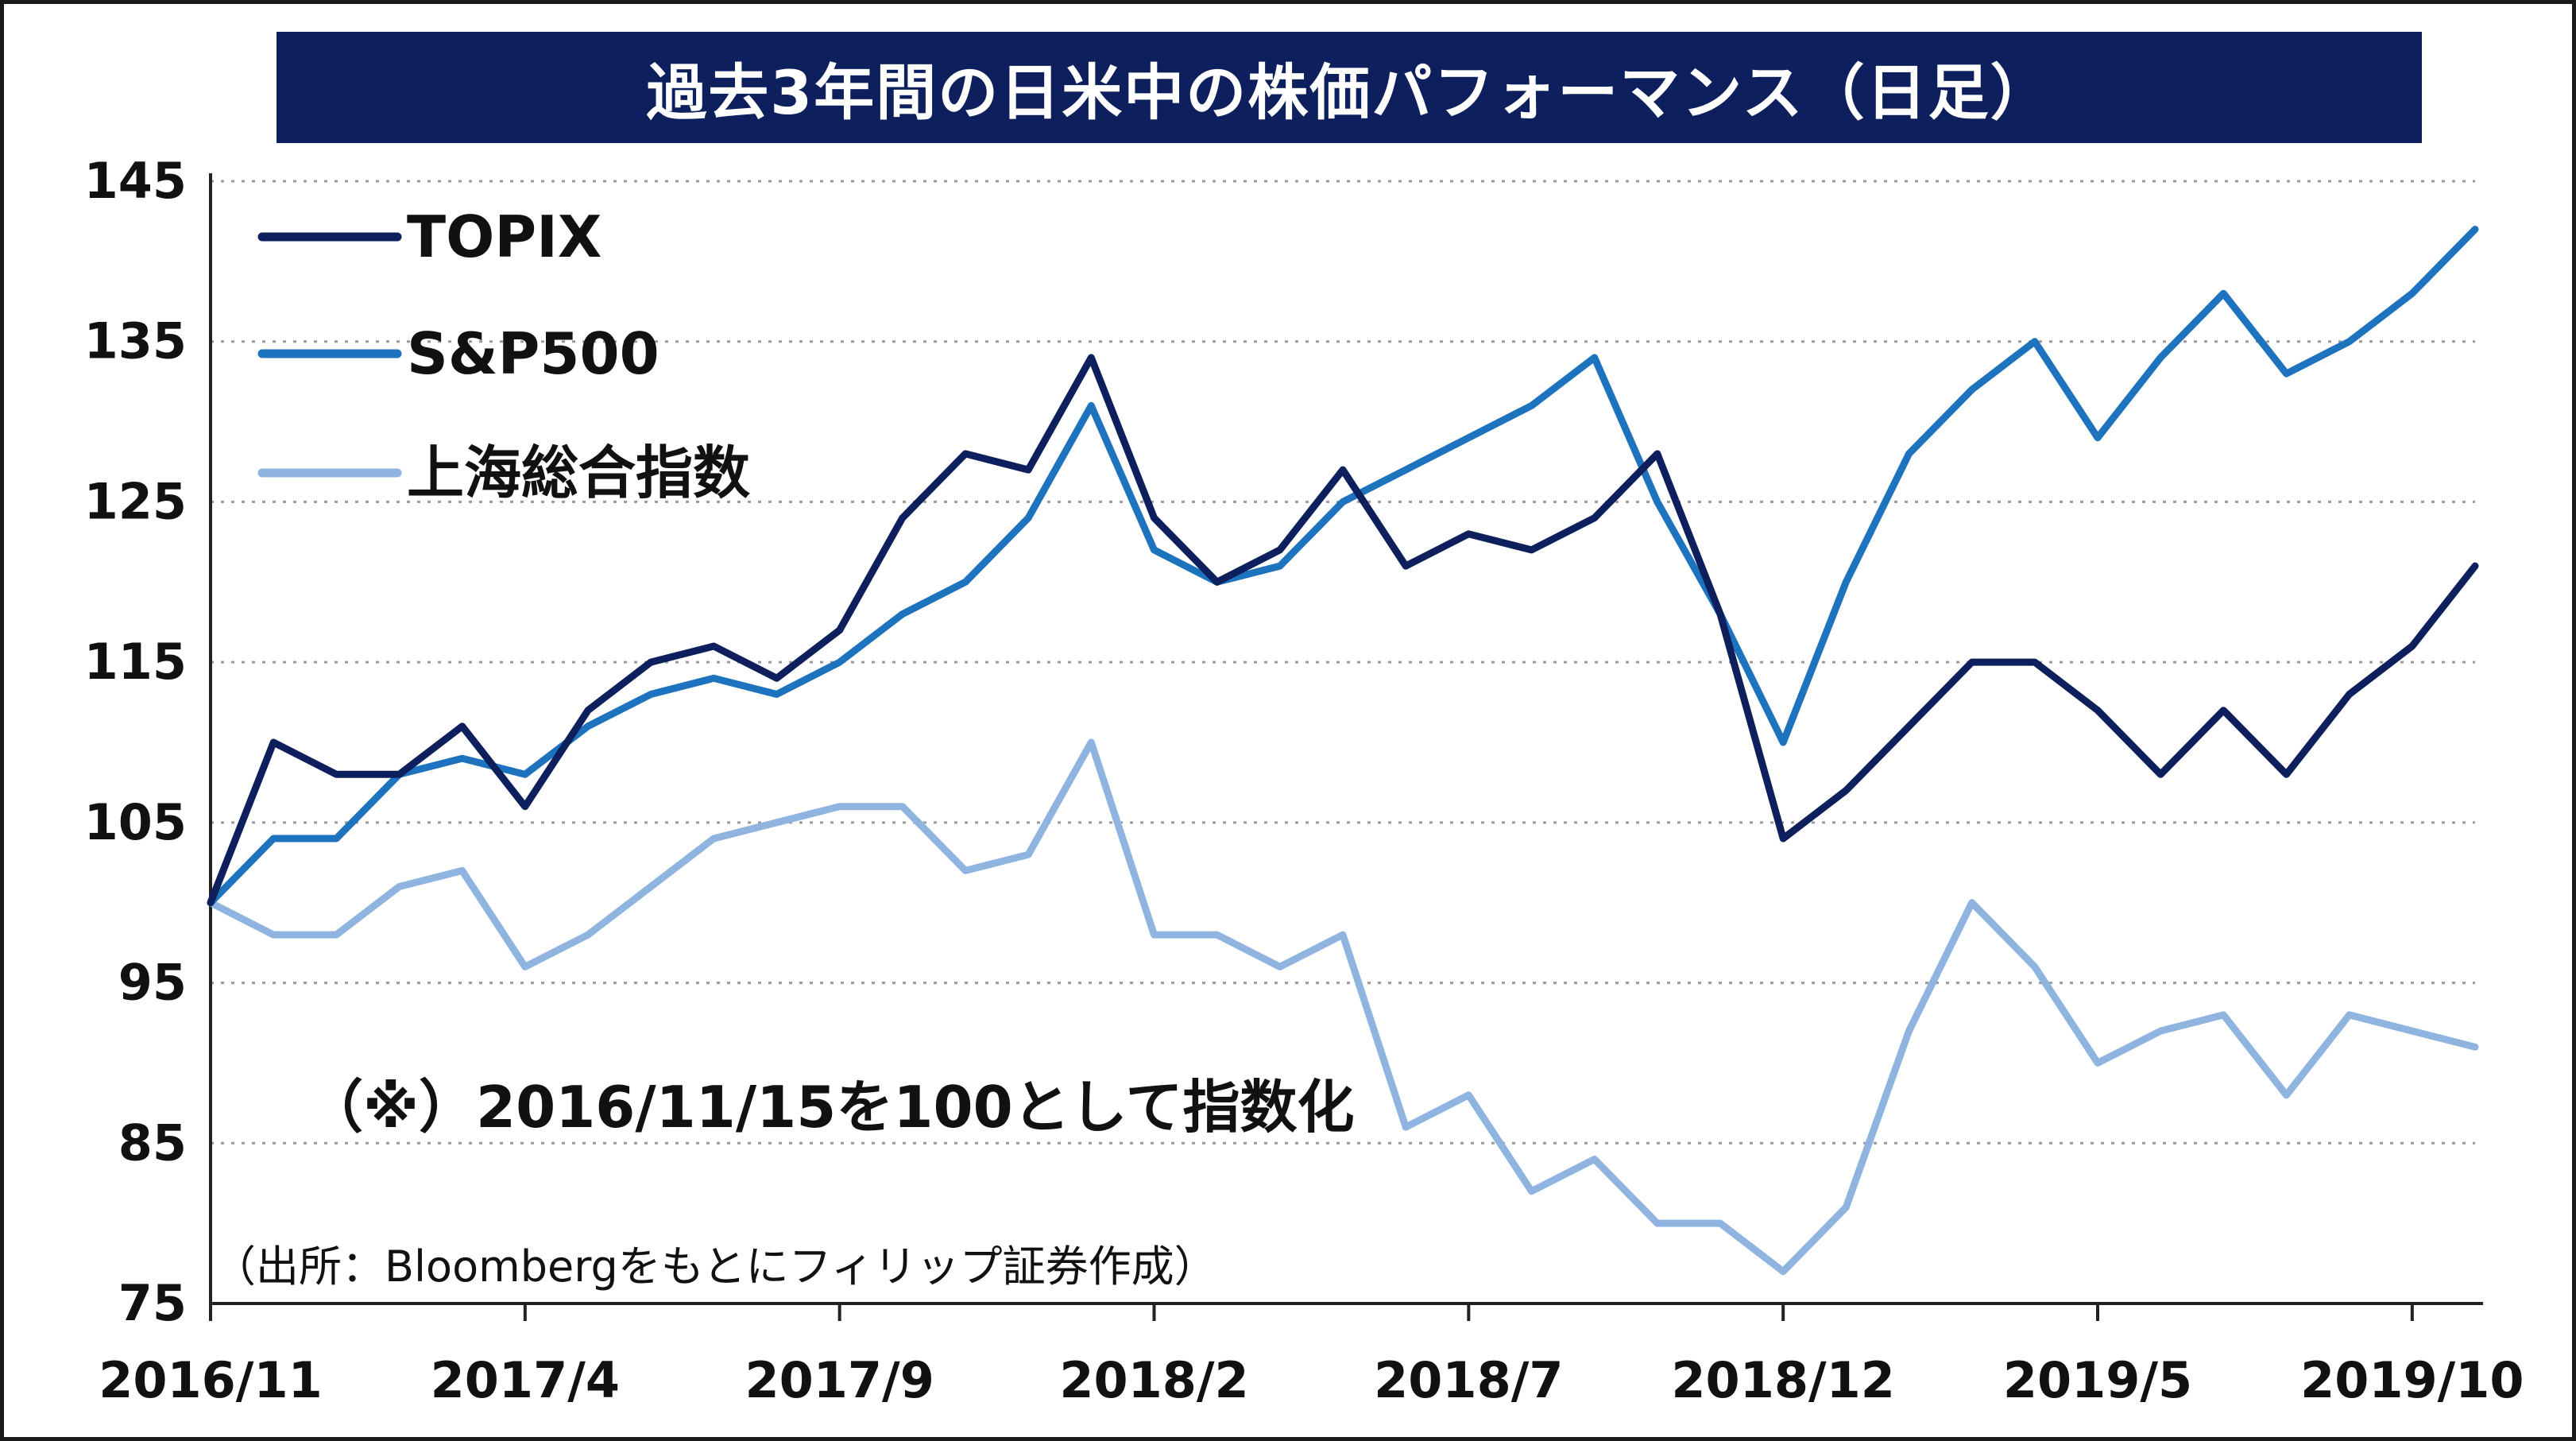 This screenshot has height=1441, width=2576. Describe the element at coordinates (525, 1380) in the screenshot. I see `x-tick-1: 2017/4` at that location.